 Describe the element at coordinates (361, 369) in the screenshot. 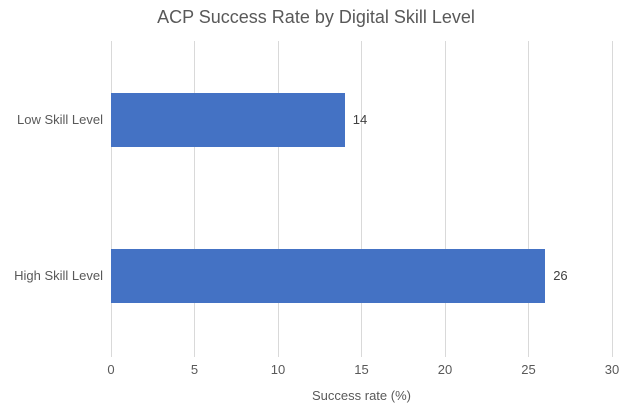

I see `x-tick-label: 15` at that location.